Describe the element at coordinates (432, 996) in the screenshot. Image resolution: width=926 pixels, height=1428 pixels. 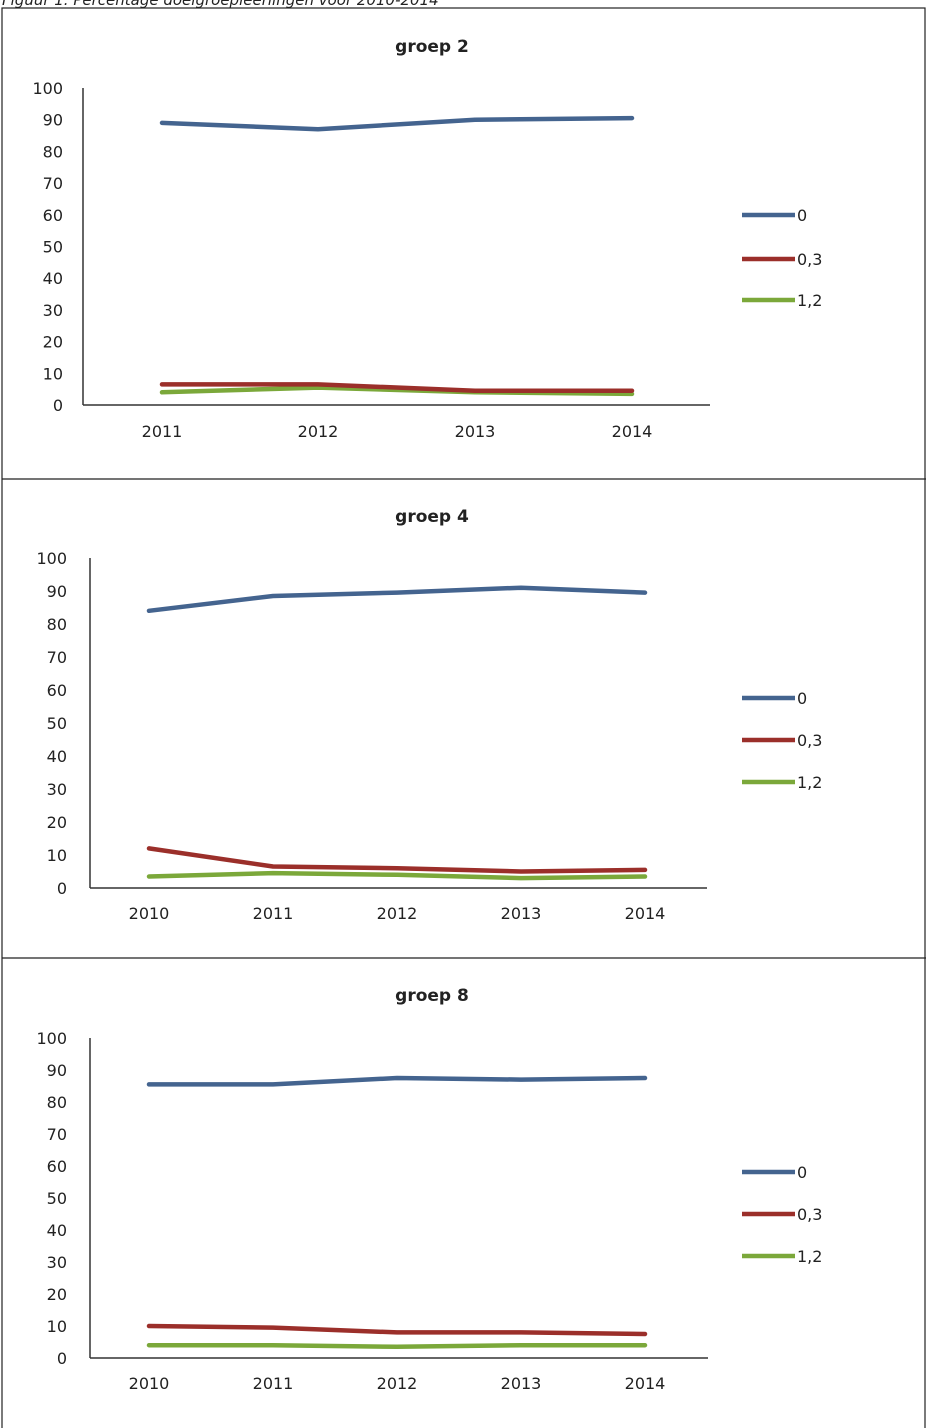
I see `chart-title: groep 8` at that location.